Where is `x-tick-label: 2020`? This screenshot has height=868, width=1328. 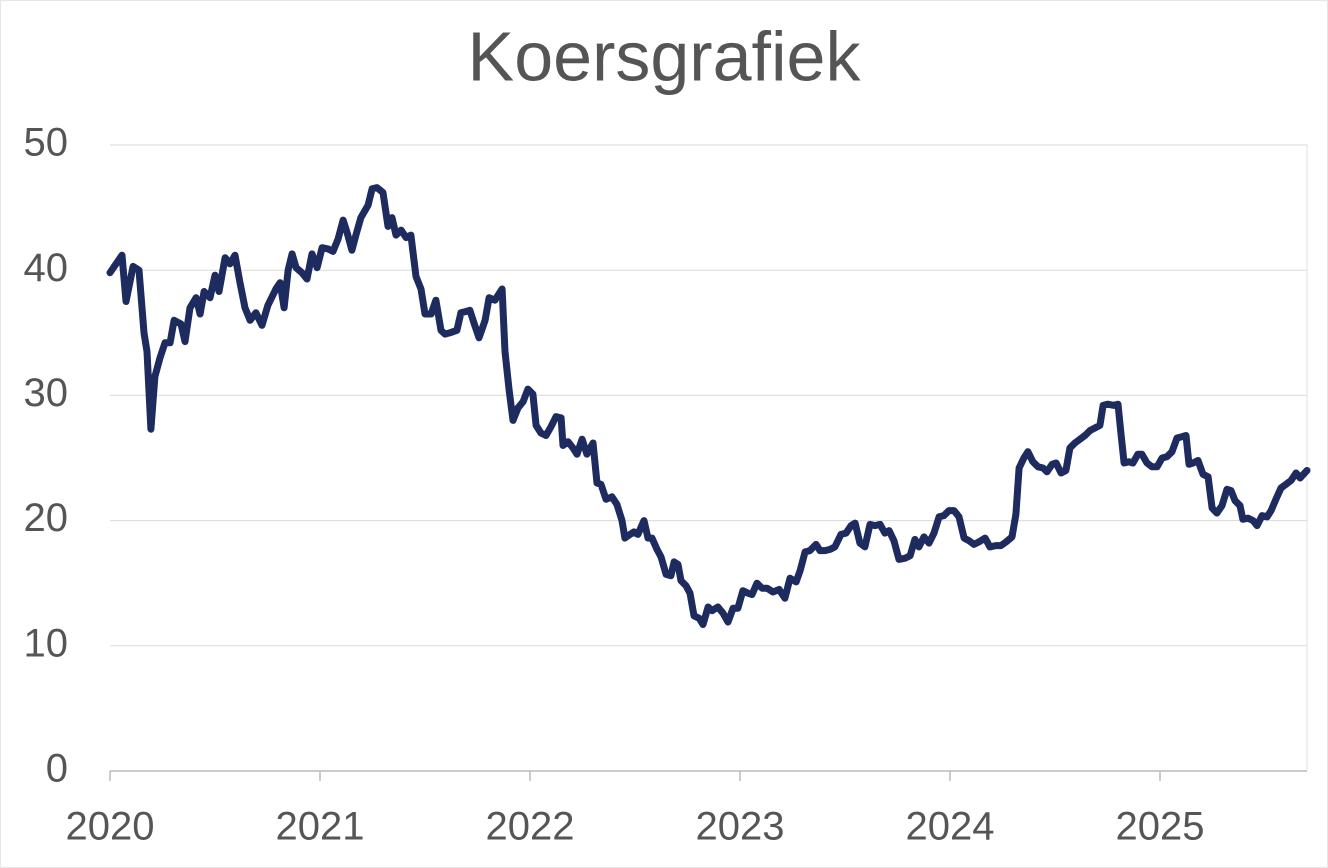
x-tick-label: 2020 is located at coordinates (110, 827).